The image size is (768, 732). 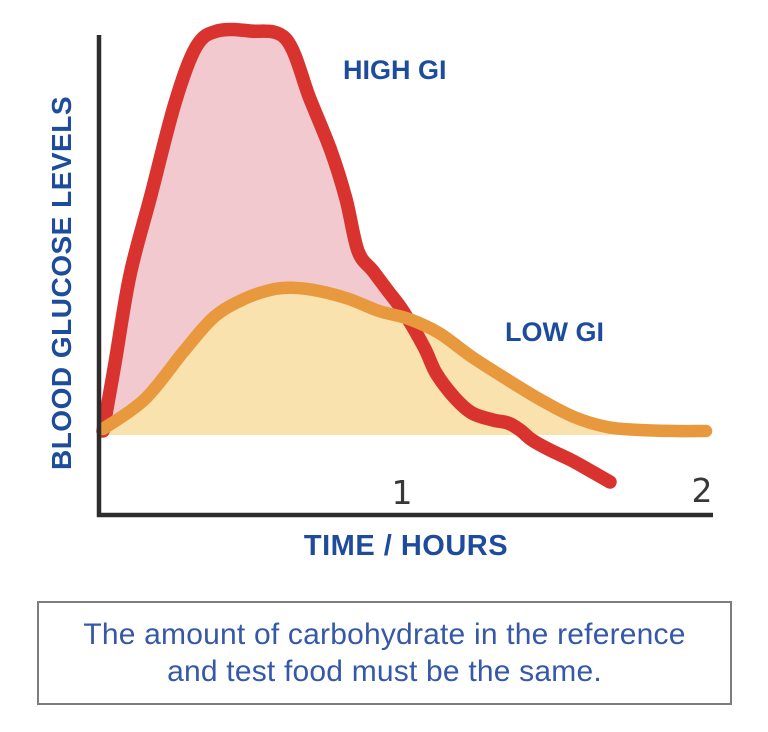 What do you see at coordinates (554, 332) in the screenshot?
I see `low-gi-label: LOW GI` at bounding box center [554, 332].